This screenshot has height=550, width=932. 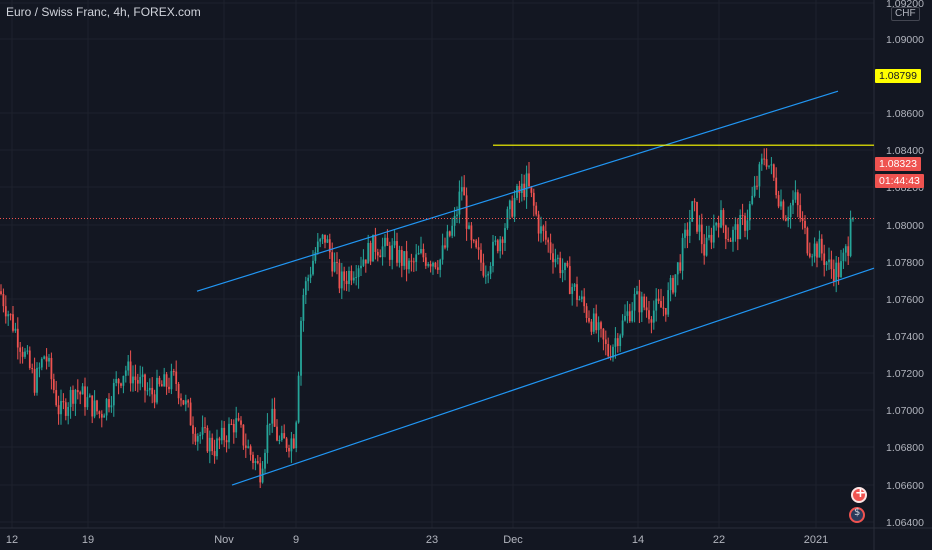 I want to click on current-price-label: 1.08323, so click(x=898, y=164).